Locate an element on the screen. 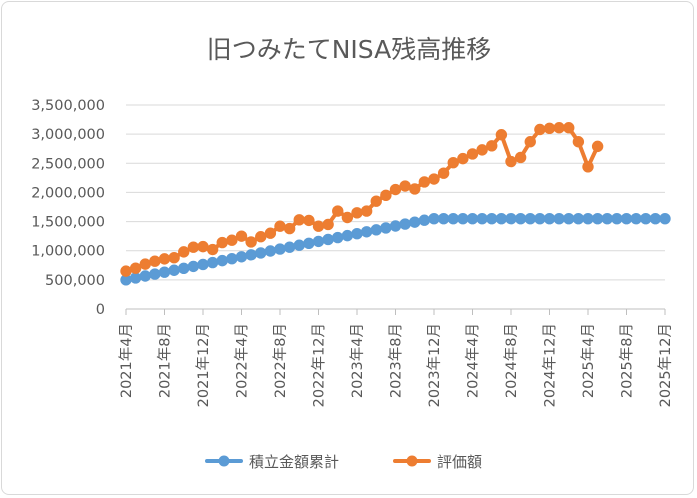 The width and height of the screenshot is (697, 498). x-tick-label: 2024年12月 is located at coordinates (550, 365).